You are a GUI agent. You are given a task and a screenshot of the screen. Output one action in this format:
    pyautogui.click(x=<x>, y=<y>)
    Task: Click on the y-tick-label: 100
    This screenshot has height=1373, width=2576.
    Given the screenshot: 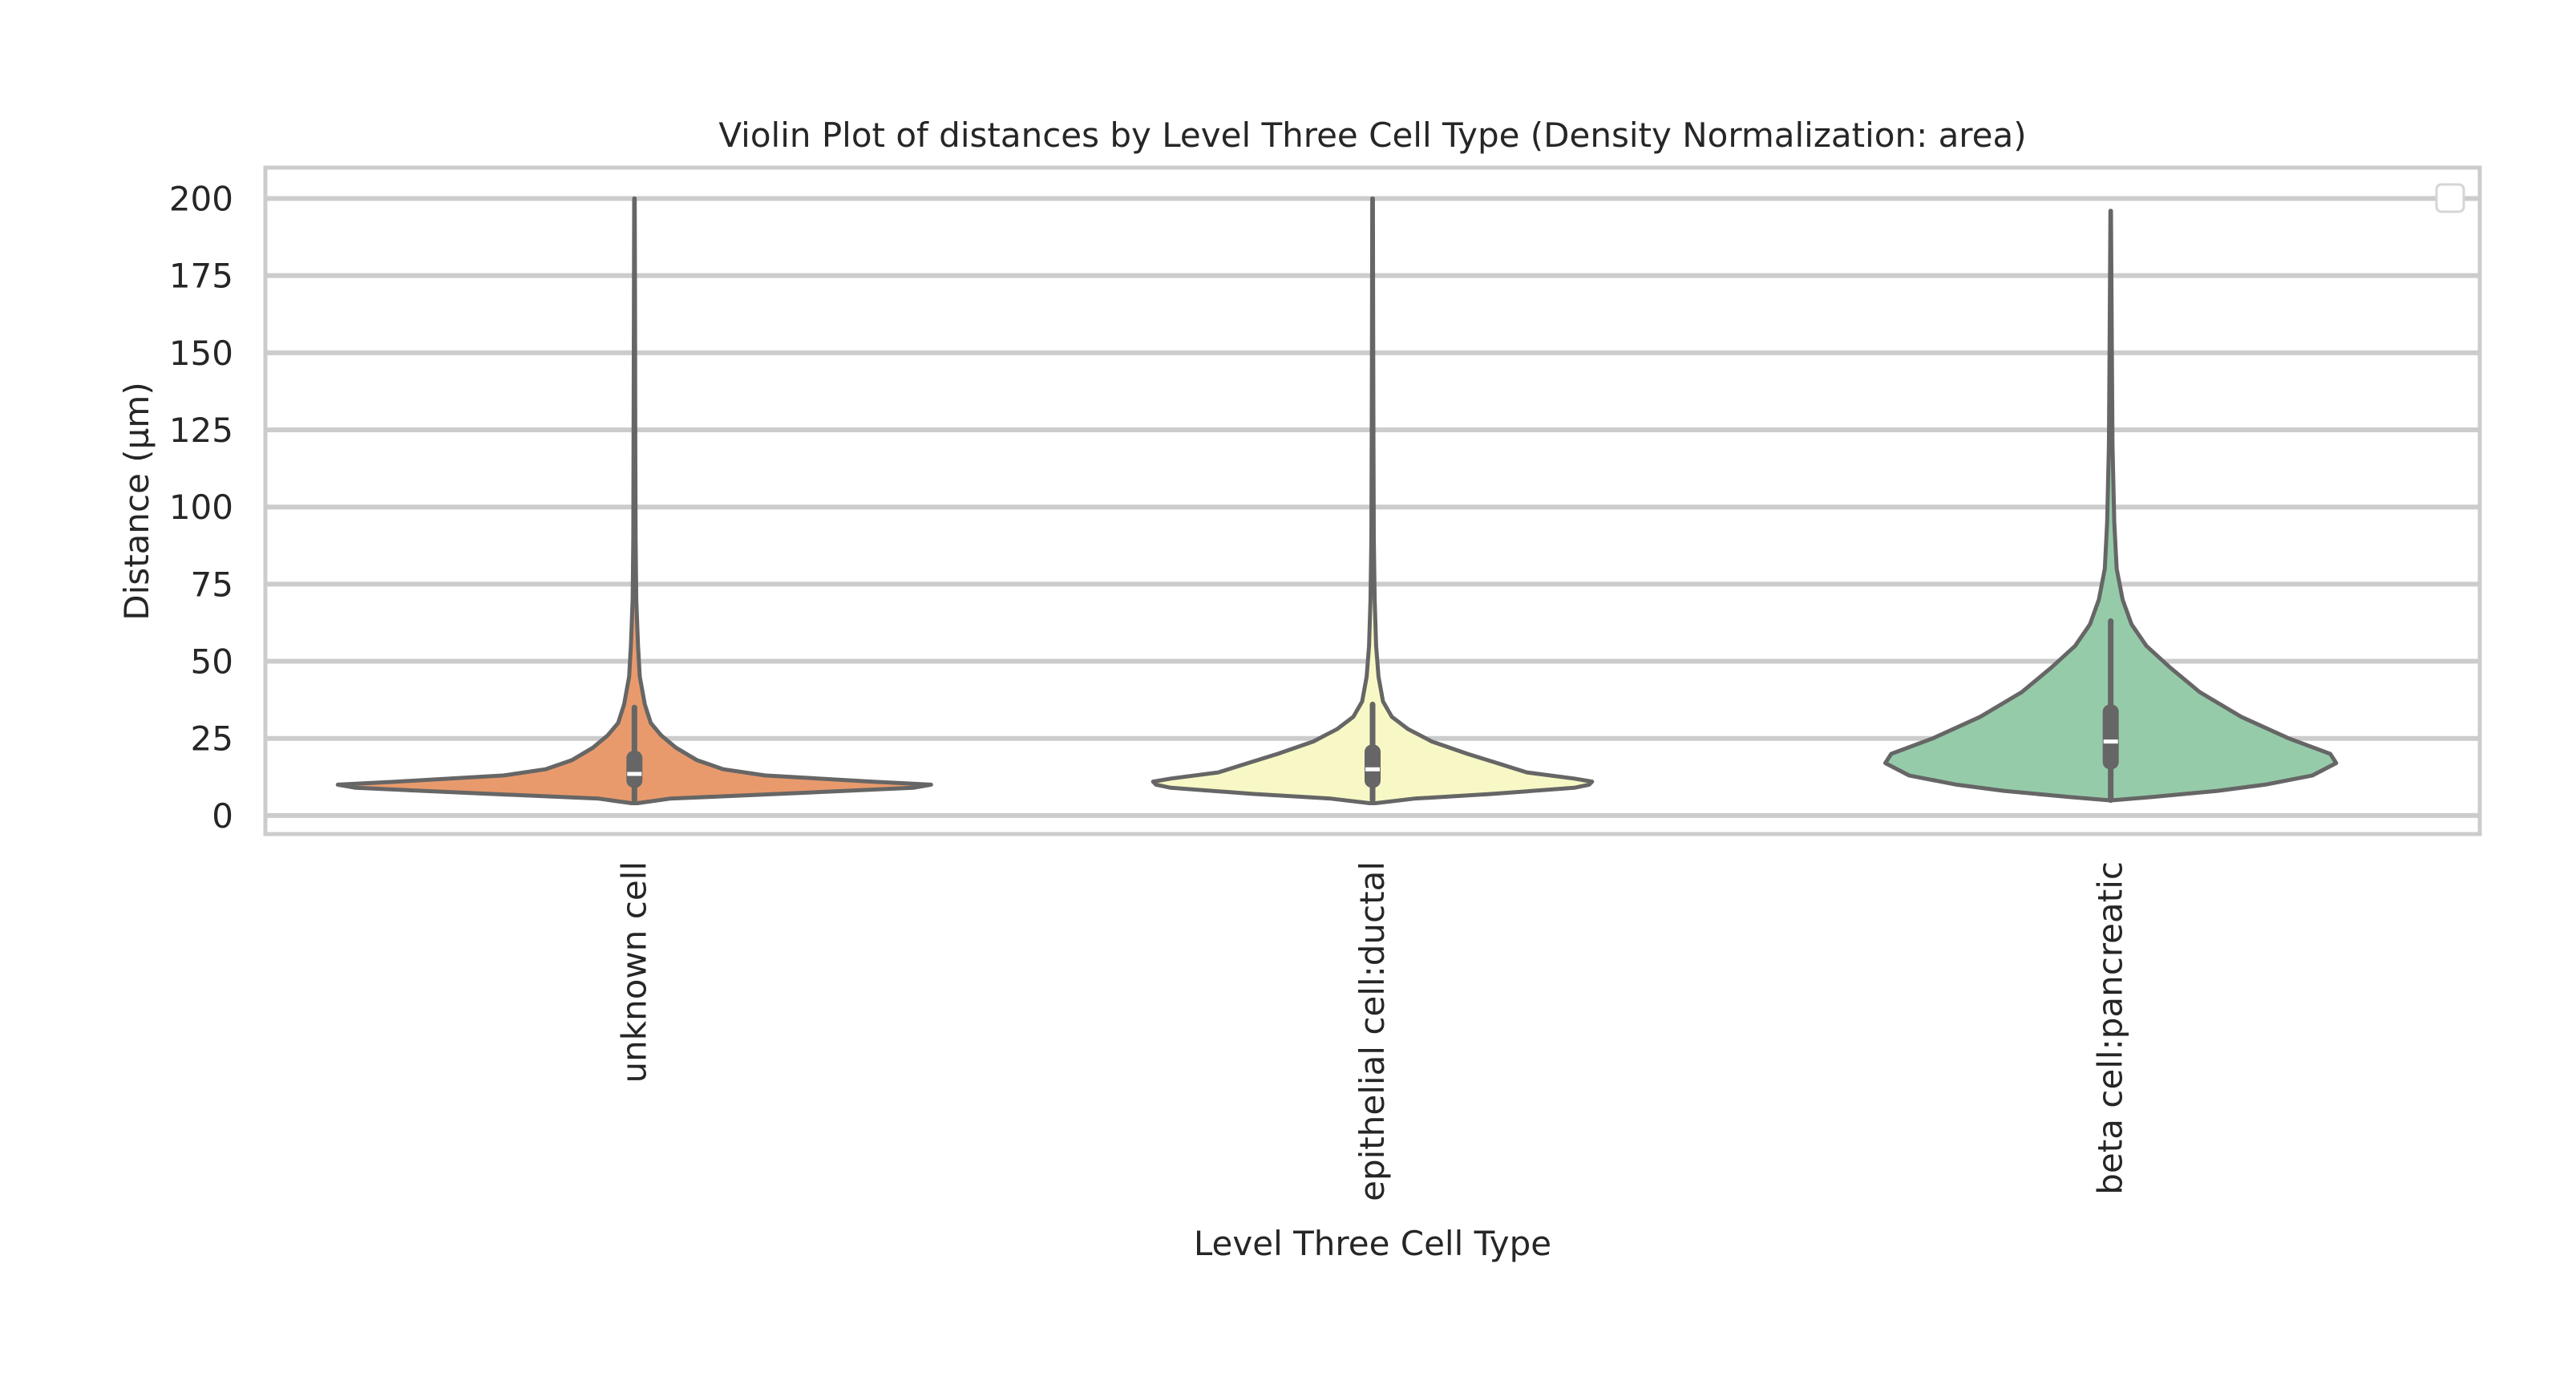 What is the action you would take?
    pyautogui.click(x=201, y=507)
    